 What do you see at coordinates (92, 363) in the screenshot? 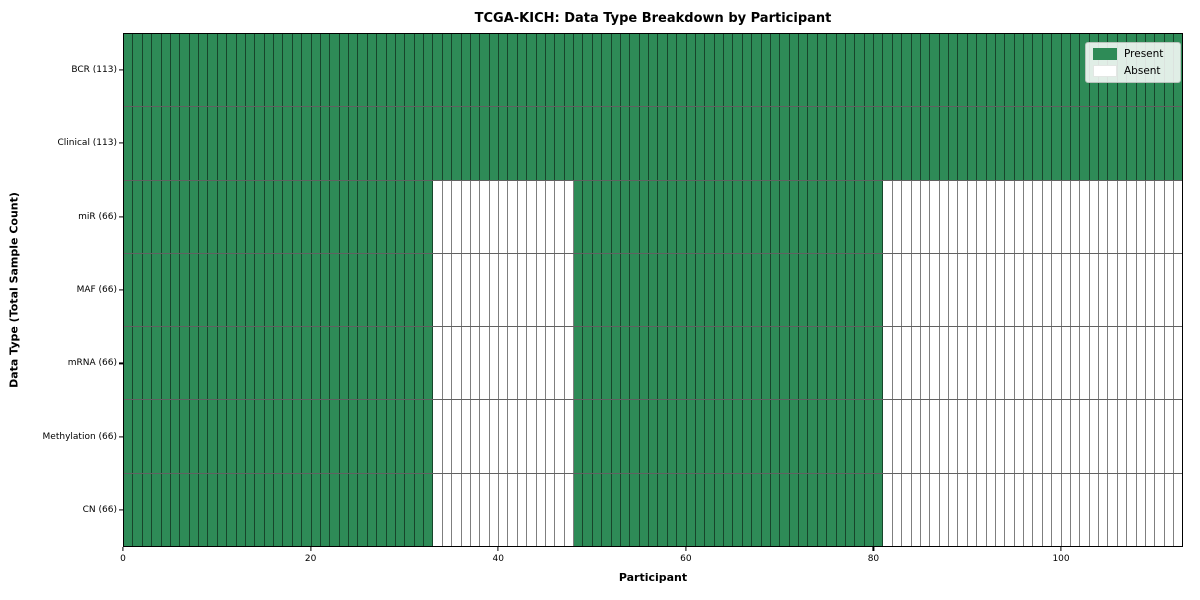
I see `y-tick-label-mrna: mRNA (66)` at bounding box center [92, 363].